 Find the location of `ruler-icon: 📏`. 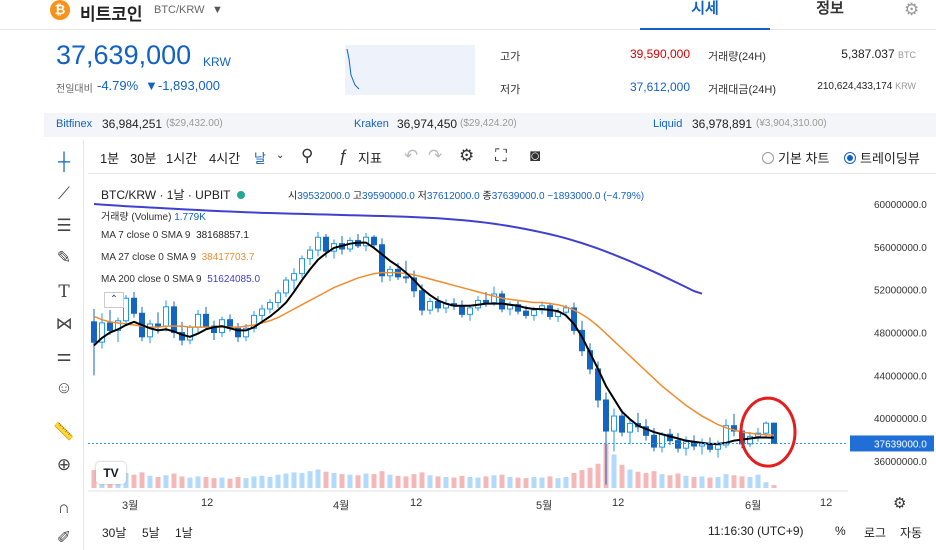

ruler-icon: 📏 is located at coordinates (64, 431).